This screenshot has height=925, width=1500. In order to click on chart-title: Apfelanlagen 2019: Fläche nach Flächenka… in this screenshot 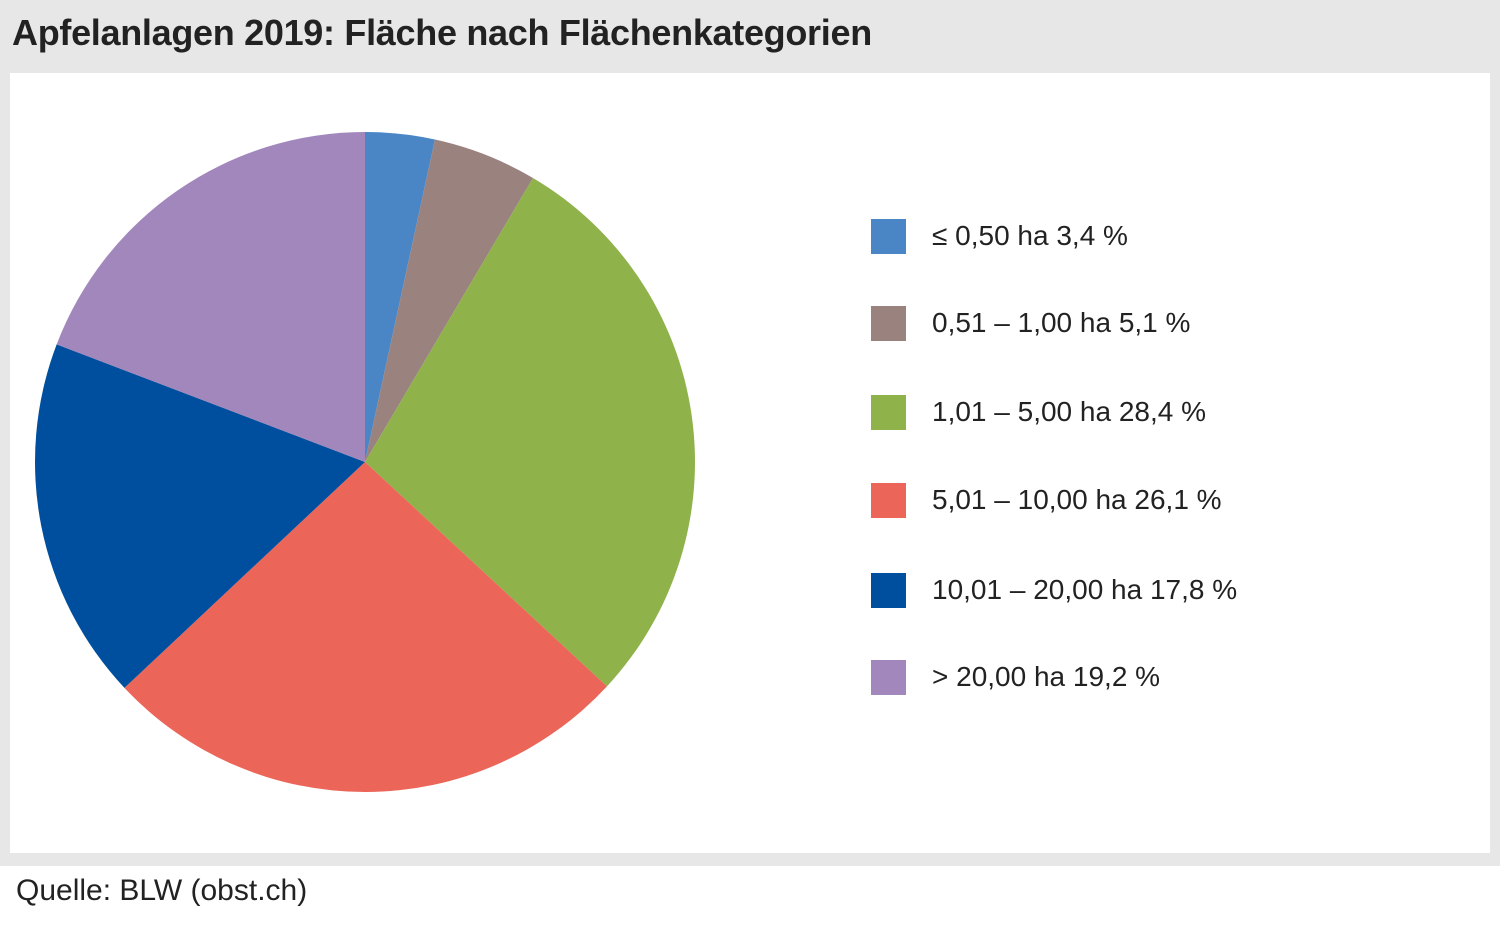, I will do `click(442, 32)`.